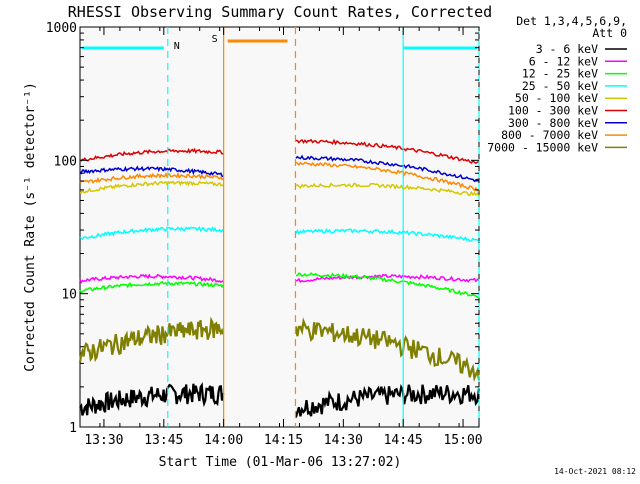 Image resolution: width=640 pixels, height=484 pixels. What do you see at coordinates (73, 428) in the screenshot?
I see `y-tick-label-1: 1` at bounding box center [73, 428].